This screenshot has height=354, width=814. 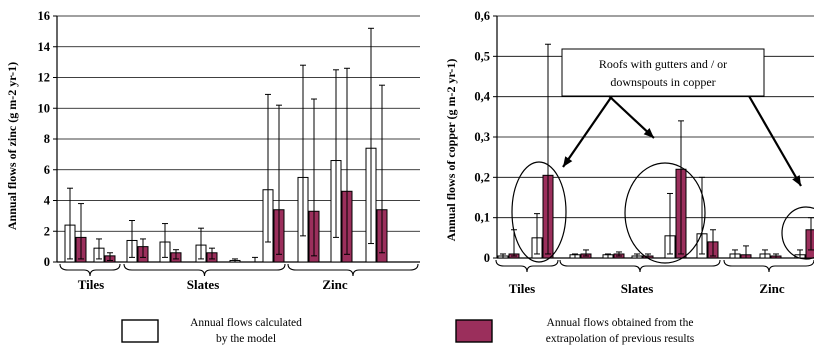 I want to click on copper-tick-label: 0, so click(x=487, y=258).